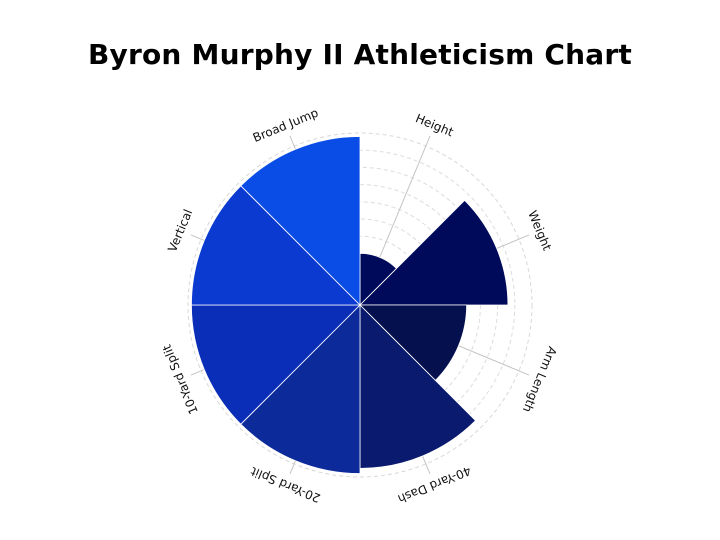 This screenshot has height=540, width=720. What do you see at coordinates (359, 54) in the screenshot?
I see `chart-title: Byron Murphy II Athleticism Chart` at bounding box center [359, 54].